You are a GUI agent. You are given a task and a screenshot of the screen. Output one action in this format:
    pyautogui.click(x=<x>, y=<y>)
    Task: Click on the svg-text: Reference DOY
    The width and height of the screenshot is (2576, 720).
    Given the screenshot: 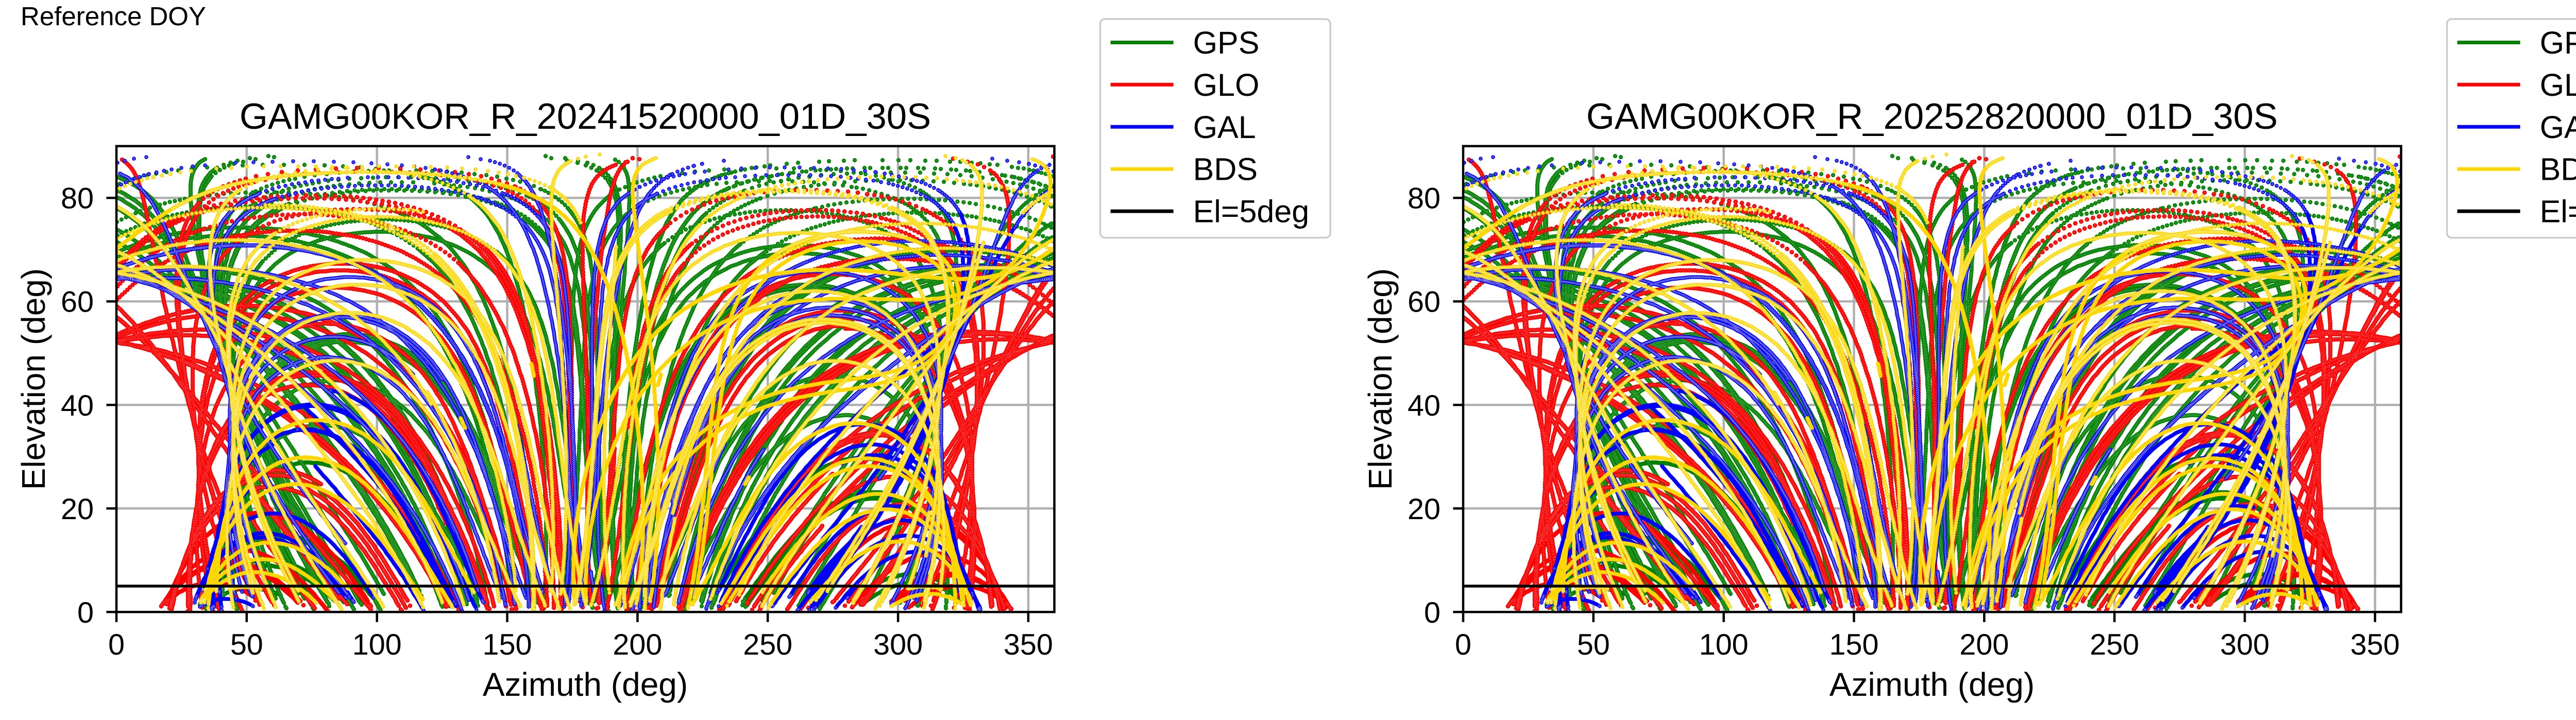 What is the action you would take?
    pyautogui.click(x=113, y=16)
    